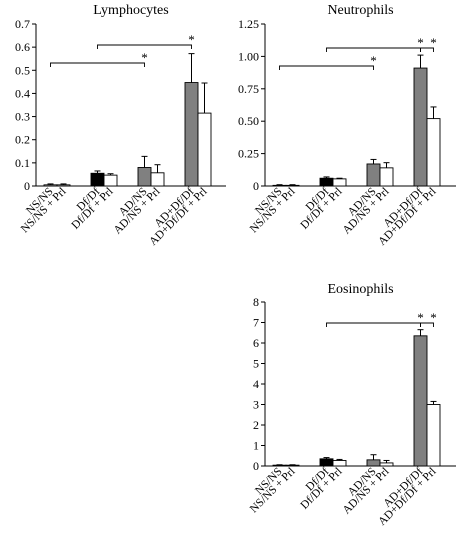  Describe the element at coordinates (22, 140) in the screenshot. I see `y-tick-label: 0.2` at that location.